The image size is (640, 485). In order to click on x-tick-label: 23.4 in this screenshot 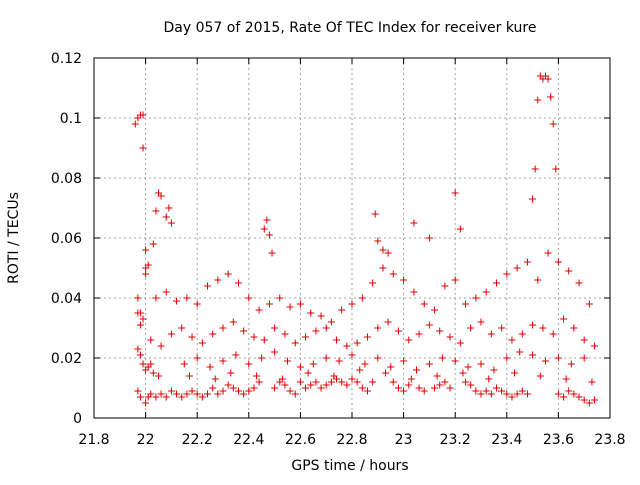, I will do `click(506, 440)`.